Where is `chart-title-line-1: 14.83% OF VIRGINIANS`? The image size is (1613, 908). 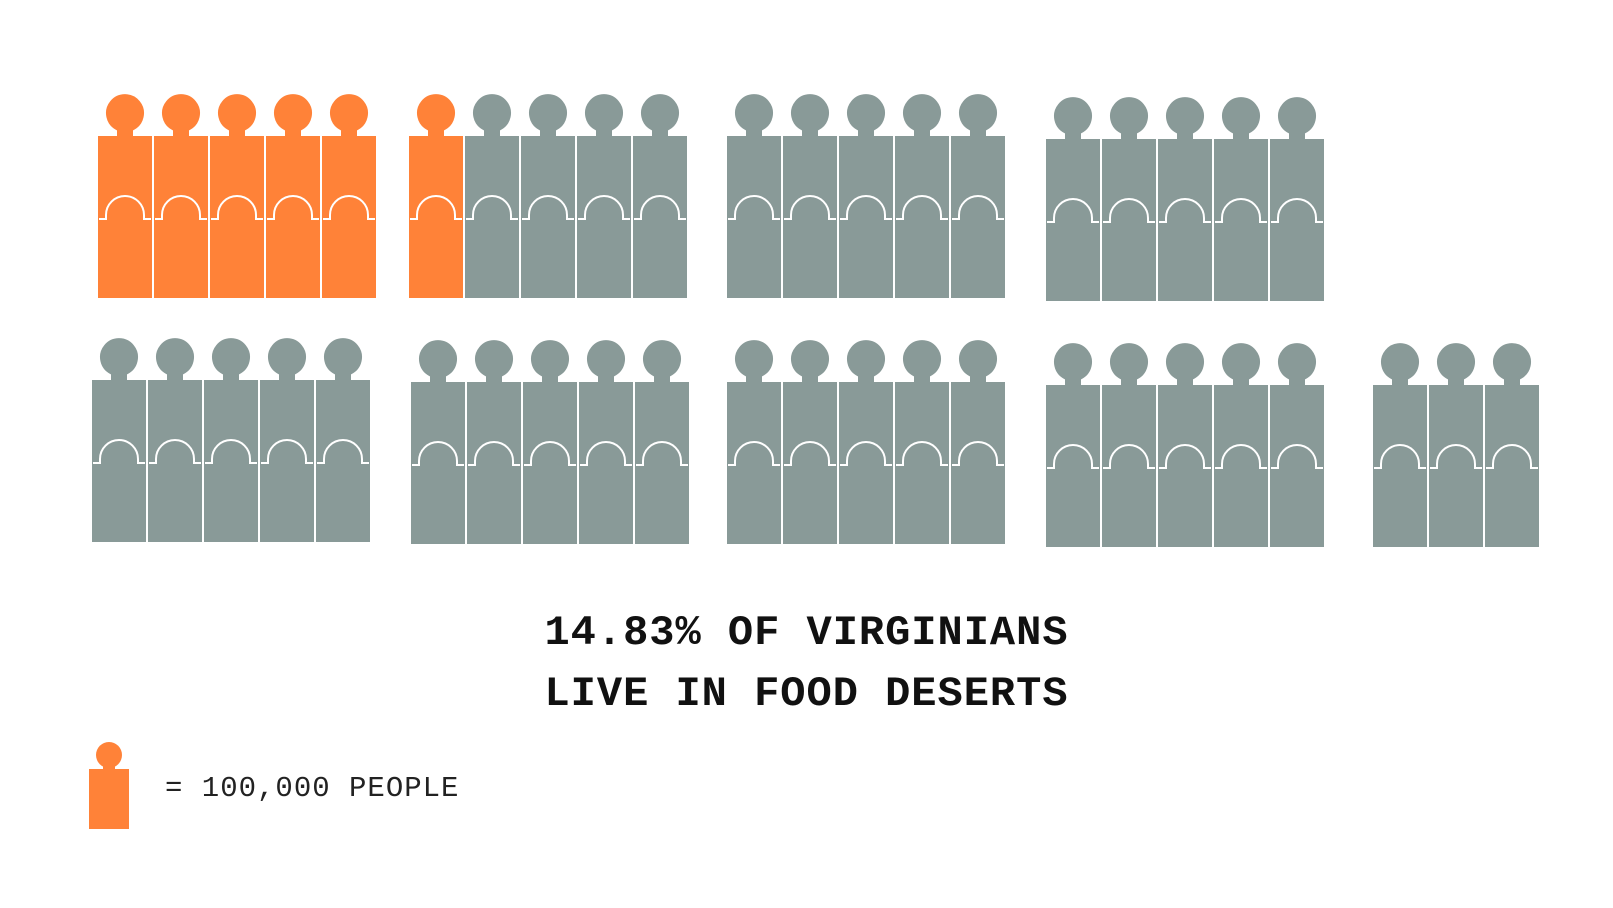 chart-title-line-1: 14.83% OF VIRGINIANS is located at coordinates (806, 633).